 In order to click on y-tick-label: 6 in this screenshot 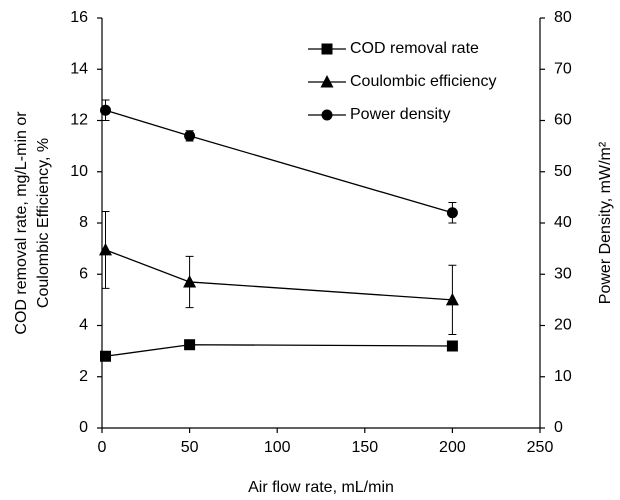, I will do `click(83, 273)`.